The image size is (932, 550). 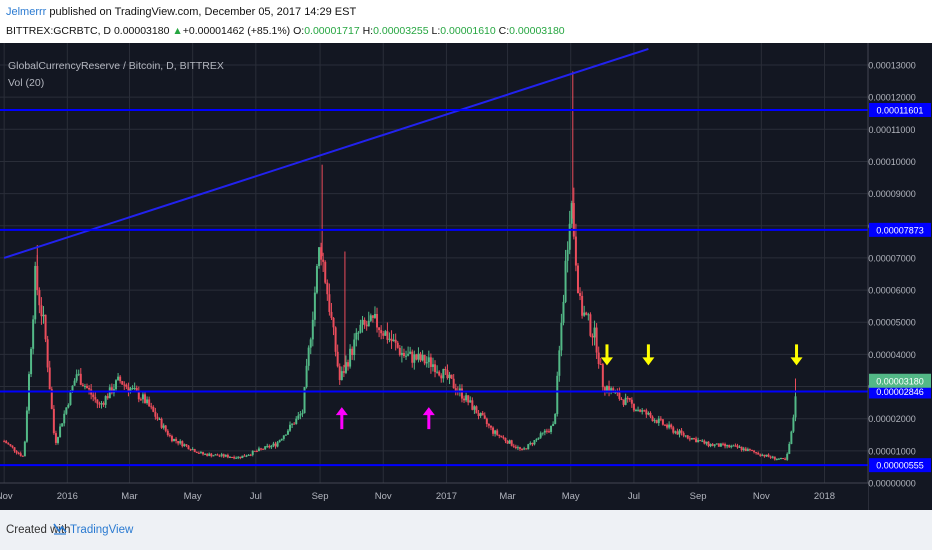 I want to click on level-label-bg, so click(x=900, y=391).